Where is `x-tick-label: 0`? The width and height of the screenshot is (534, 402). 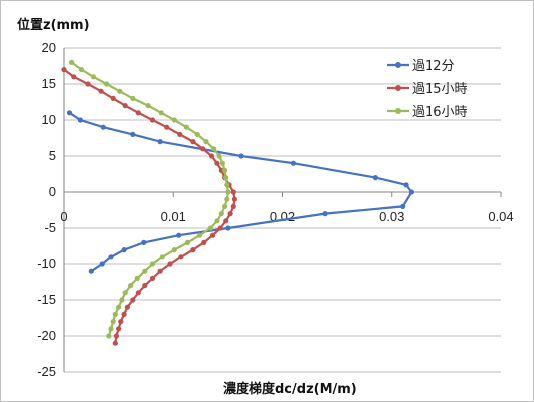 x-tick-label: 0 is located at coordinates (63, 216).